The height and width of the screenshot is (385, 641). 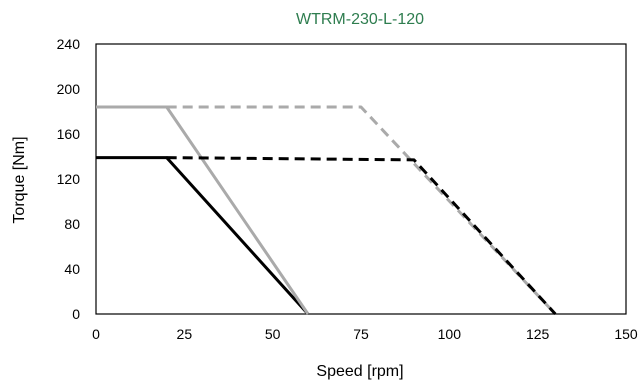 I want to click on y-tick-label: 0, so click(x=76, y=314).